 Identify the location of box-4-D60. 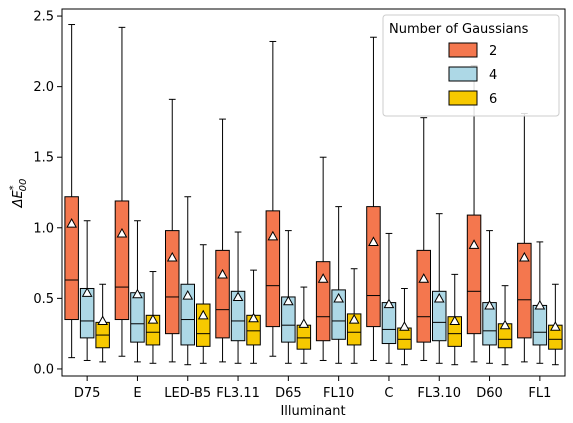
(489, 297).